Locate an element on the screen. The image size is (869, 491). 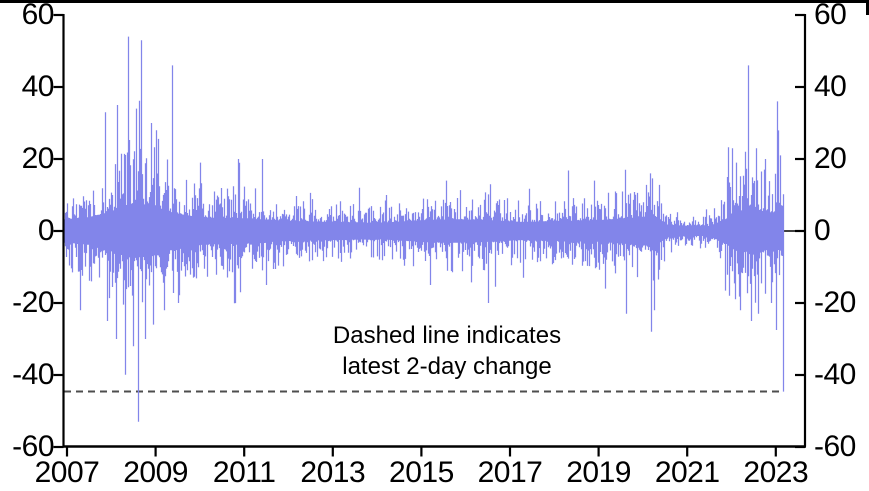
y-axis-label-right: 0 is located at coordinates (822, 230).